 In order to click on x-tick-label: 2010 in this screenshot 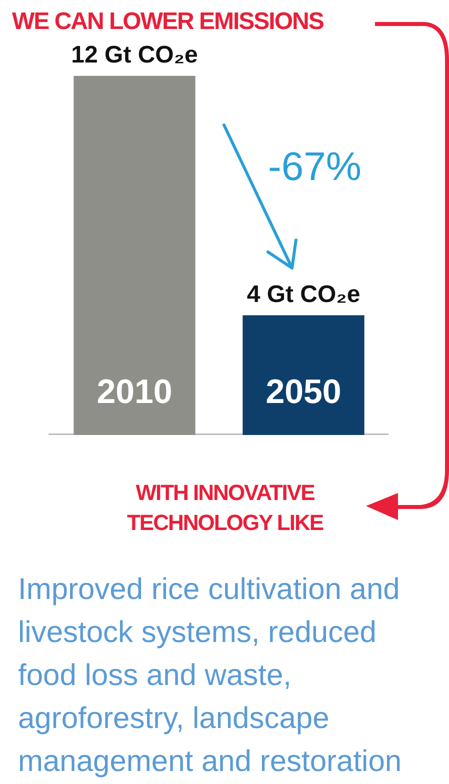, I will do `click(134, 392)`.